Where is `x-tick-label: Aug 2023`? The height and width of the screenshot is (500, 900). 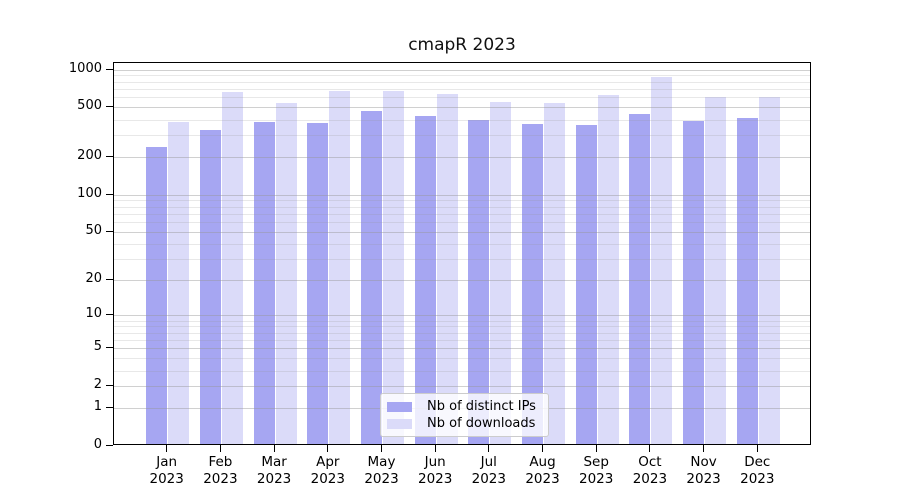 x-tick-label: Aug 2023 is located at coordinates (543, 471).